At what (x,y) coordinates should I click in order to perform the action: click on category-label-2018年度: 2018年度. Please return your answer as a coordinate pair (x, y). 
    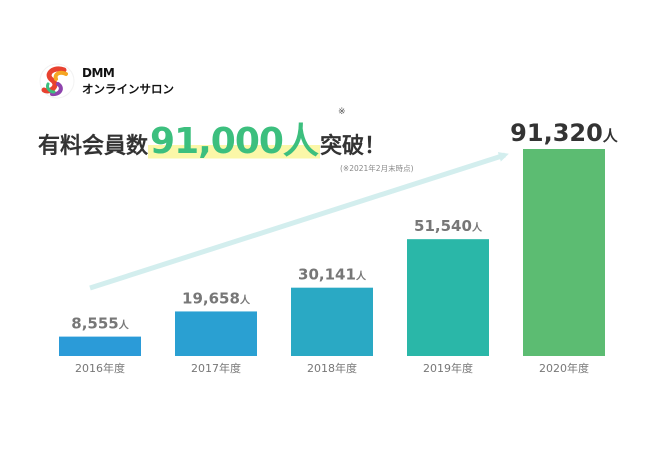
    Looking at the image, I should click on (332, 368).